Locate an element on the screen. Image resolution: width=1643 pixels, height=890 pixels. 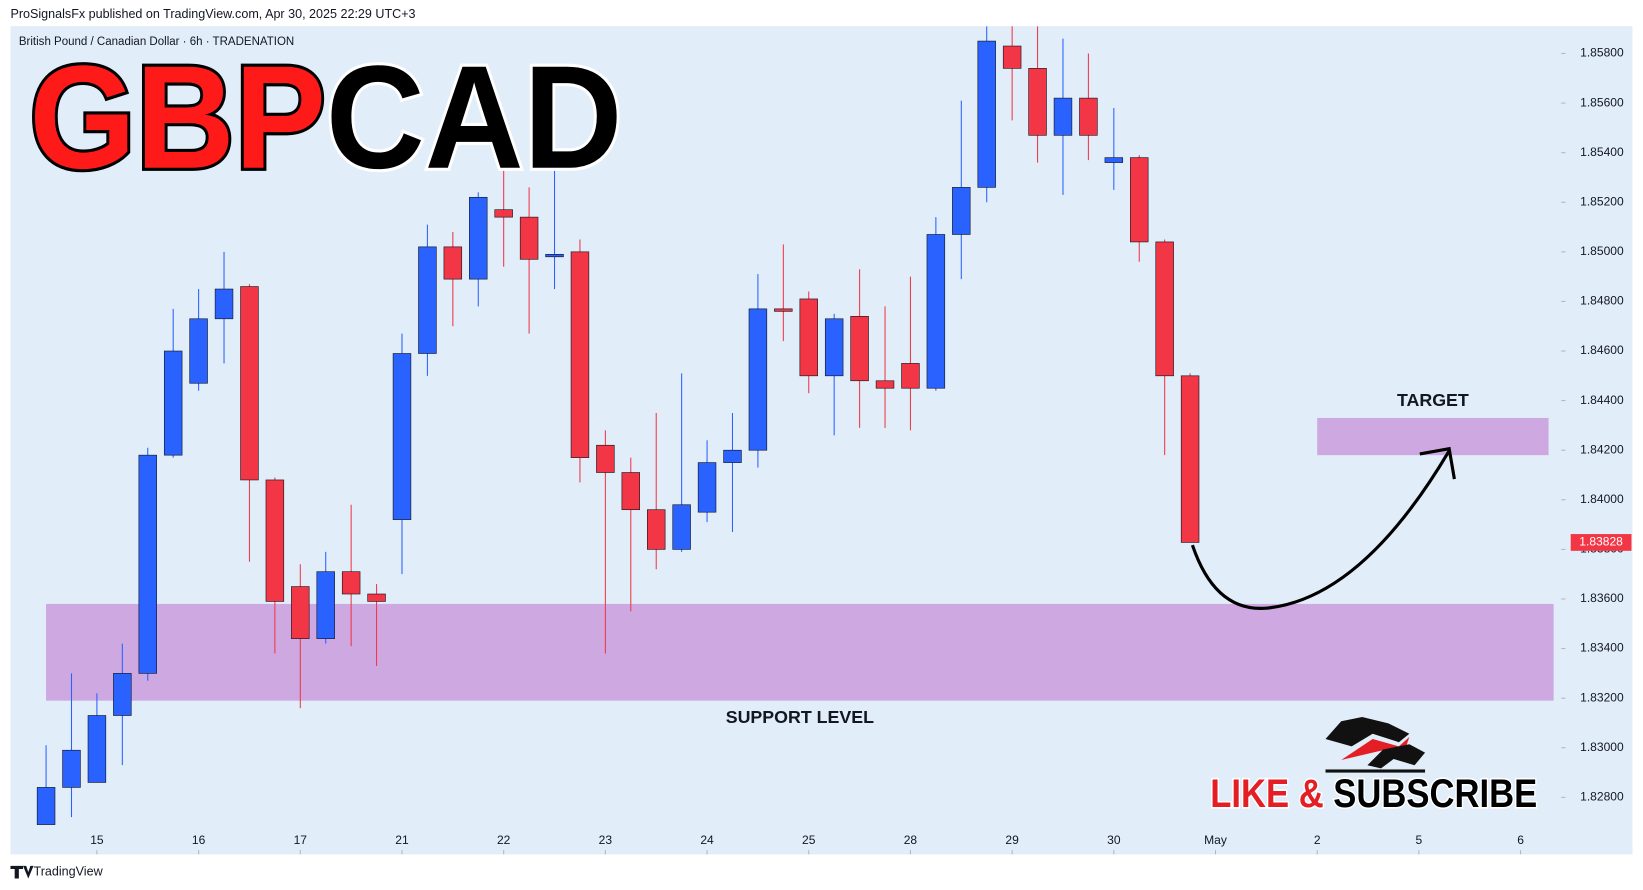
projection-arrowhead is located at coordinates (1437, 463).